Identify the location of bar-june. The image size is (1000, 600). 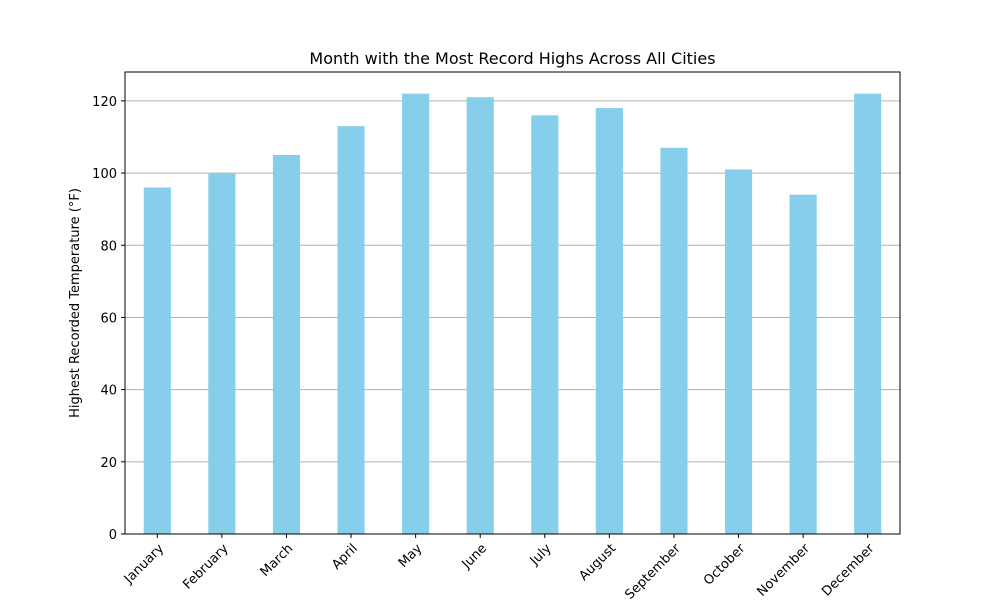
(480, 315).